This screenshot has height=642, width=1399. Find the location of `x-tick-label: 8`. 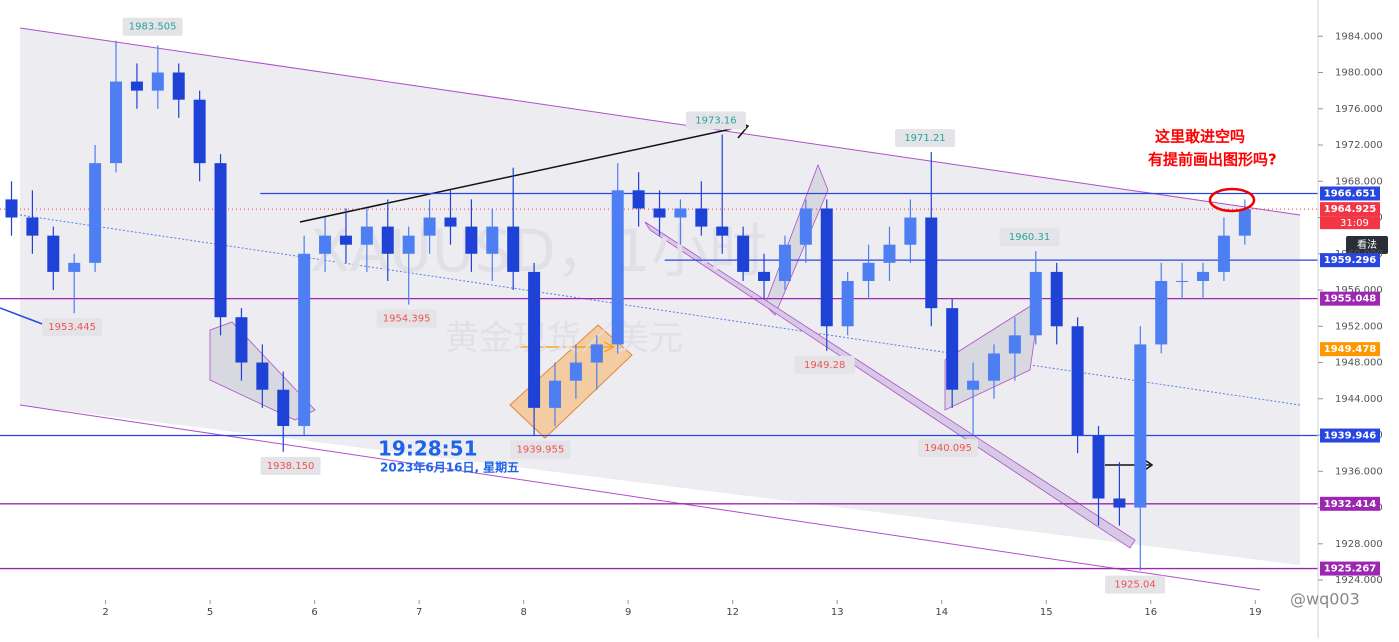

x-tick-label: 8 is located at coordinates (523, 612).